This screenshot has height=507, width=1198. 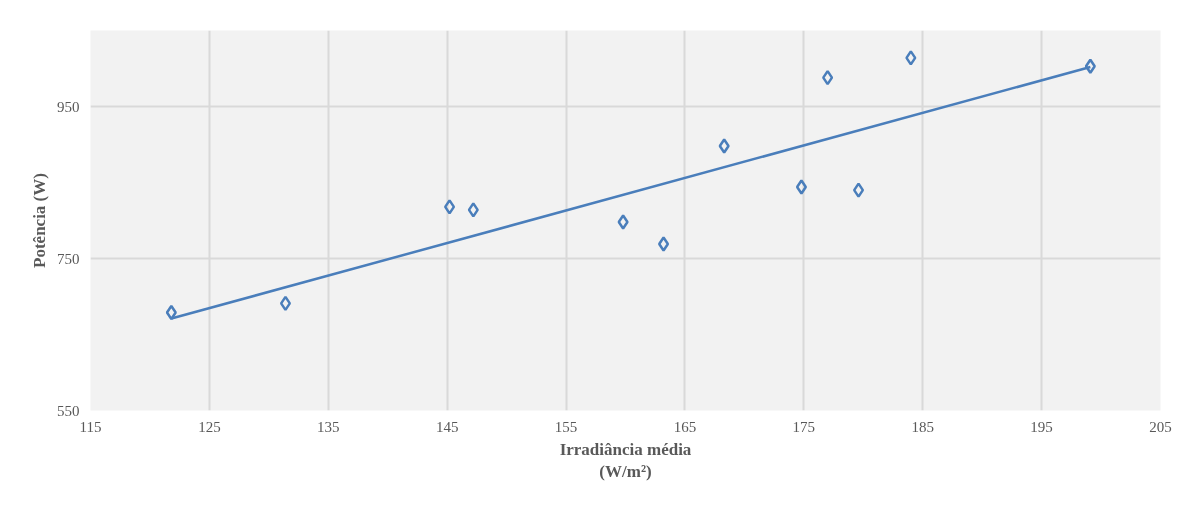 I want to click on x-tick-label: 185, so click(x=922, y=426).